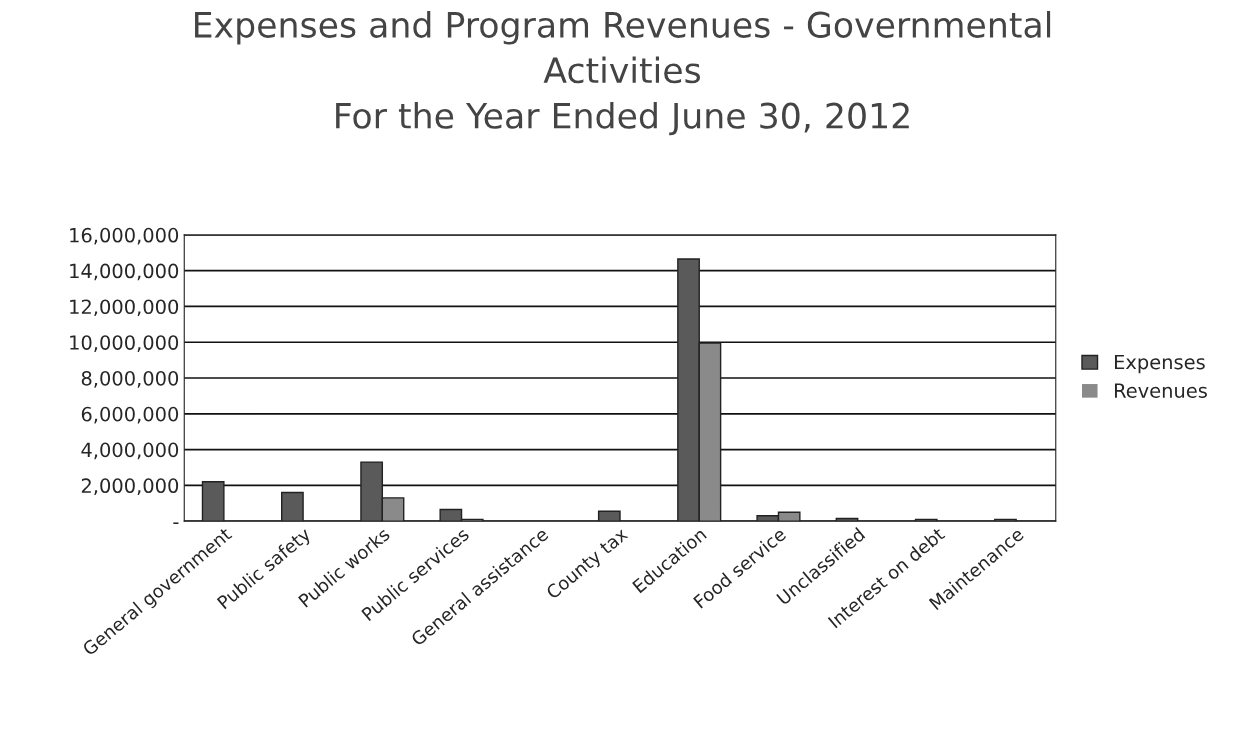 This screenshot has width=1245, height=734. Describe the element at coordinates (176, 523) in the screenshot. I see `y-tick-label: -` at that location.